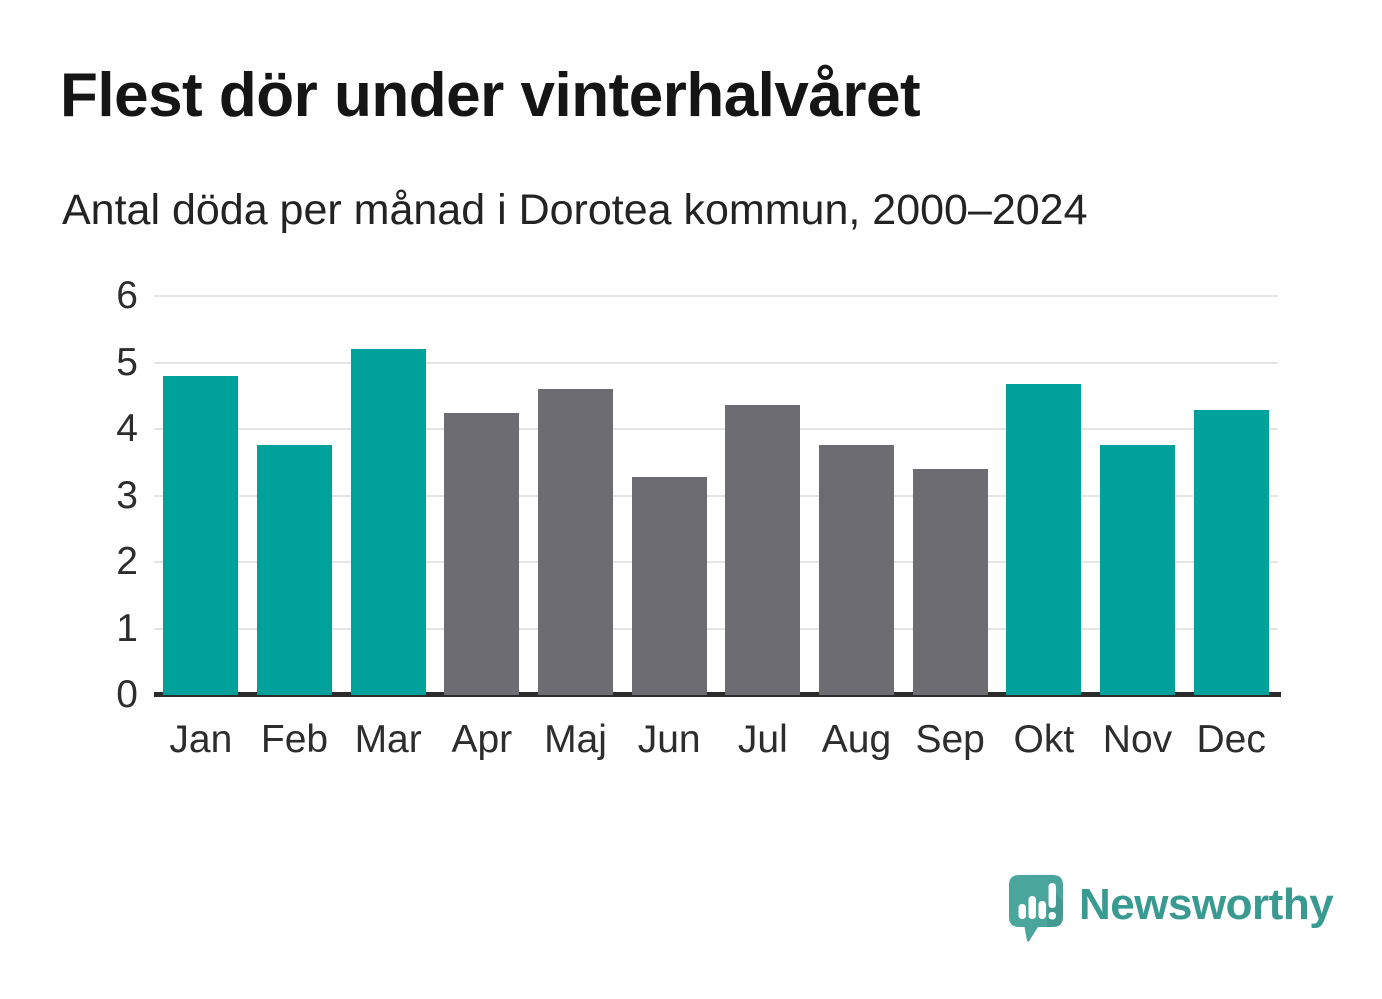  What do you see at coordinates (1137, 569) in the screenshot?
I see `bar-nov` at bounding box center [1137, 569].